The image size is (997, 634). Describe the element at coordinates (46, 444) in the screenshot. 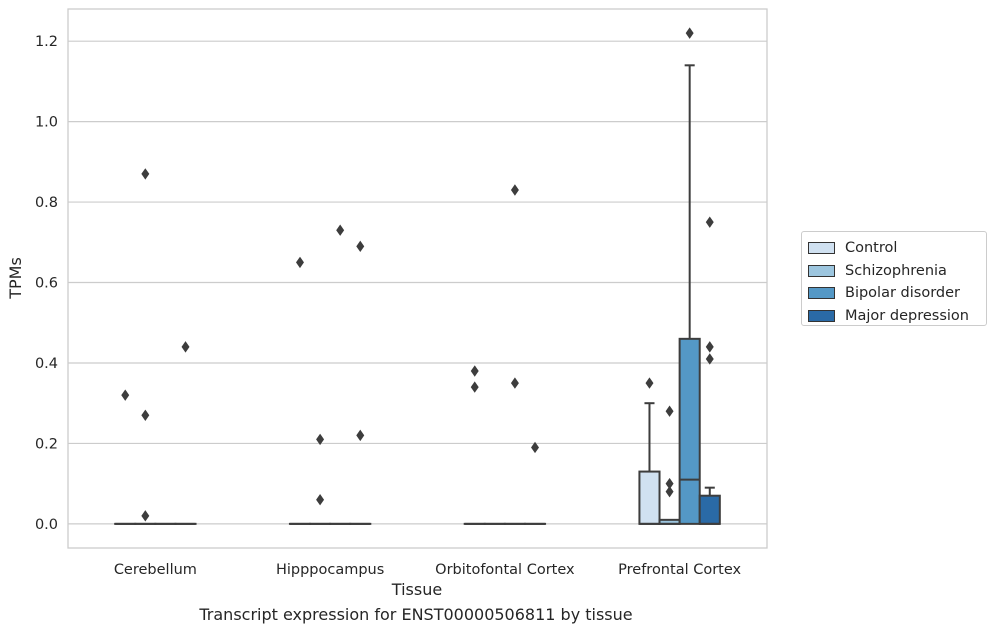

I see `y-tick-label: 0.2` at that location.